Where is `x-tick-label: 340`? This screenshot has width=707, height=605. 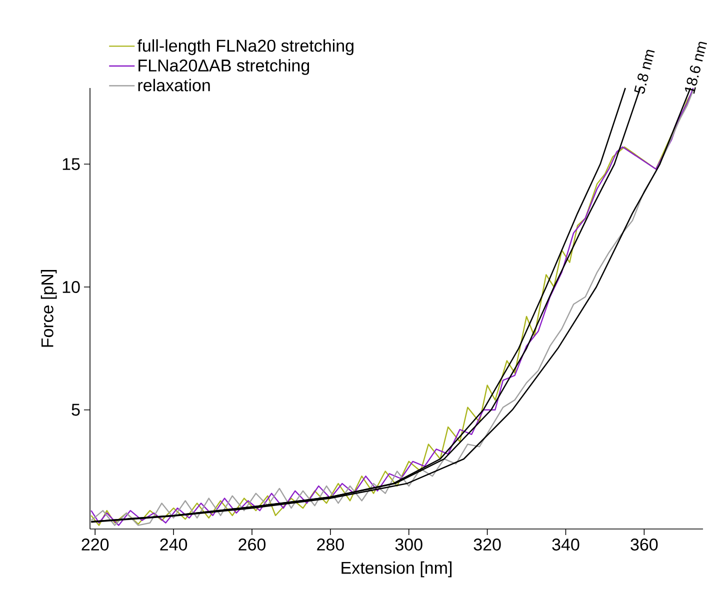 x-tick-label: 340 is located at coordinates (566, 544).